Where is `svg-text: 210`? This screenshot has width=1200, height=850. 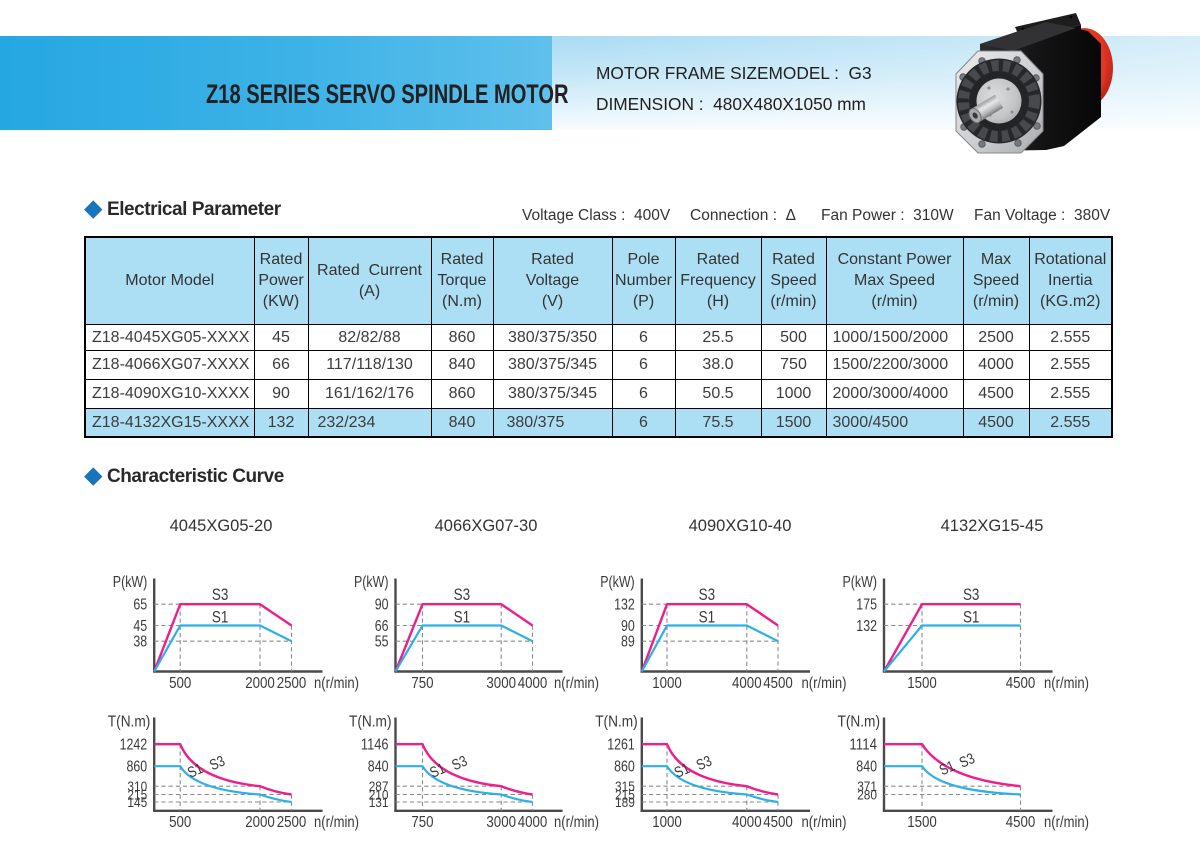 svg-text: 210 is located at coordinates (379, 794).